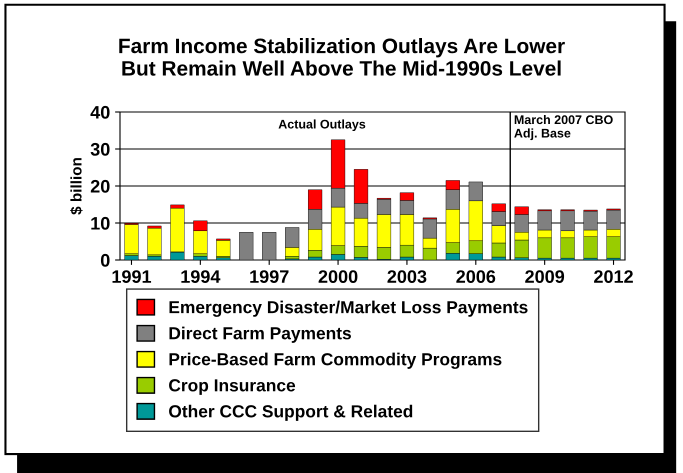  What do you see at coordinates (105, 260) in the screenshot?
I see `y-tick-label: 0` at bounding box center [105, 260].